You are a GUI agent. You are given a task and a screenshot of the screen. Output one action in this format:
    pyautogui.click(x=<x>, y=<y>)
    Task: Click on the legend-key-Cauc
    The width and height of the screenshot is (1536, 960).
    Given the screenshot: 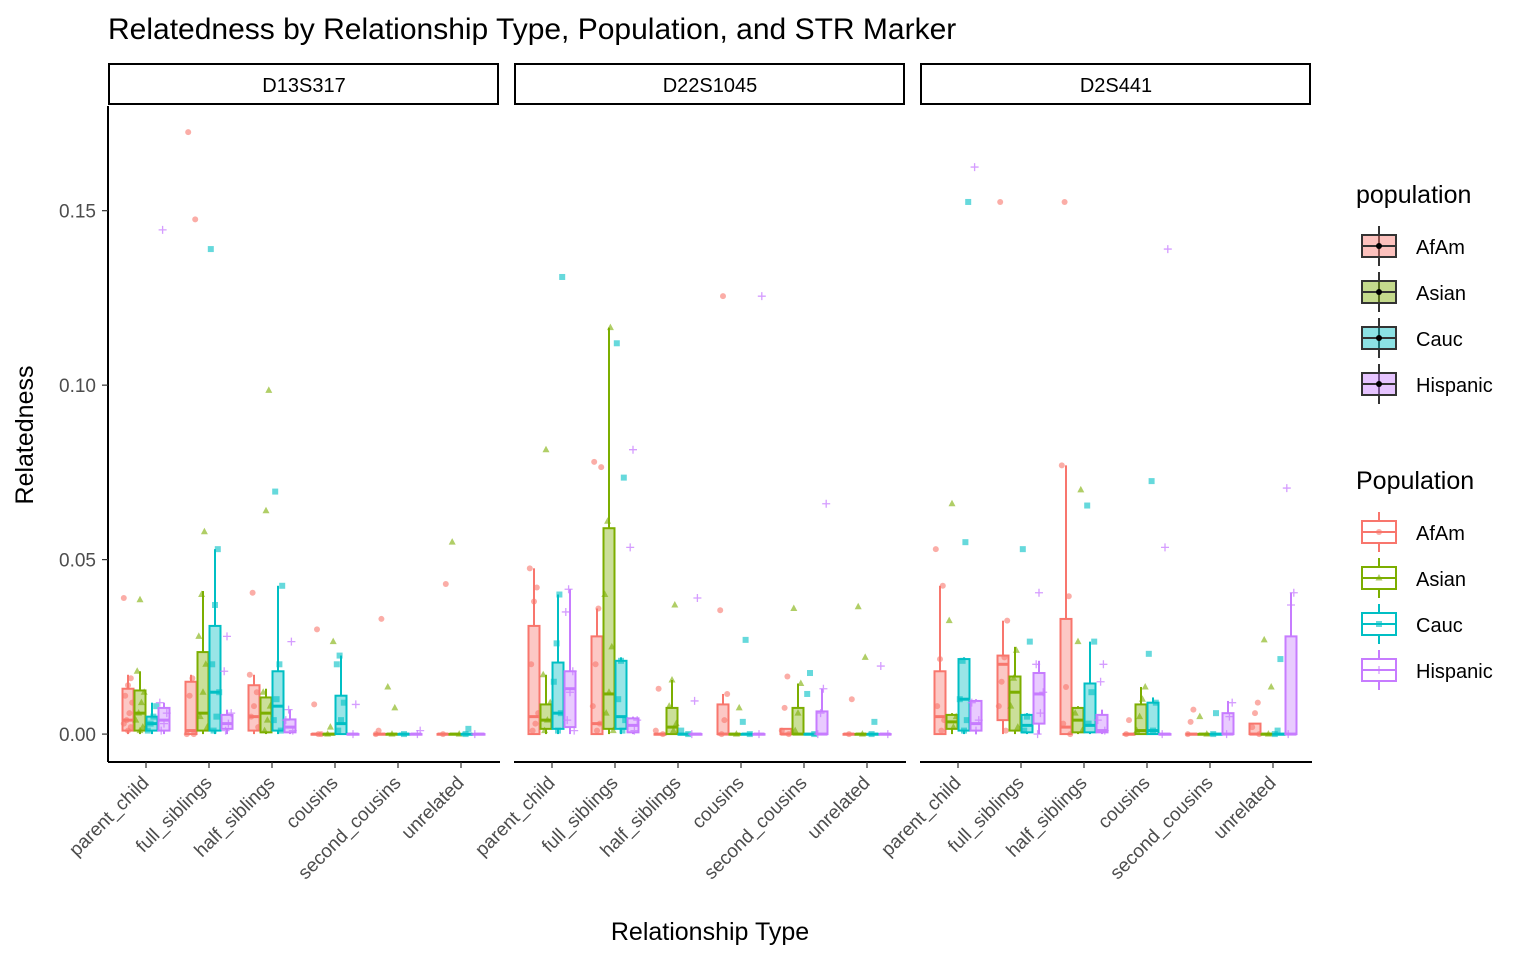 What is the action you would take?
    pyautogui.click(x=1379, y=624)
    